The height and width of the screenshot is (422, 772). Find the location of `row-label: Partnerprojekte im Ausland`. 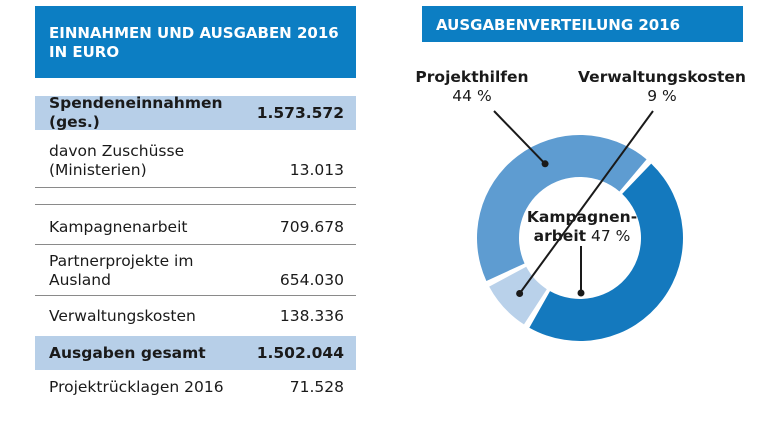

row-label: Partnerprojekte im Ausland is located at coordinates (121, 270).